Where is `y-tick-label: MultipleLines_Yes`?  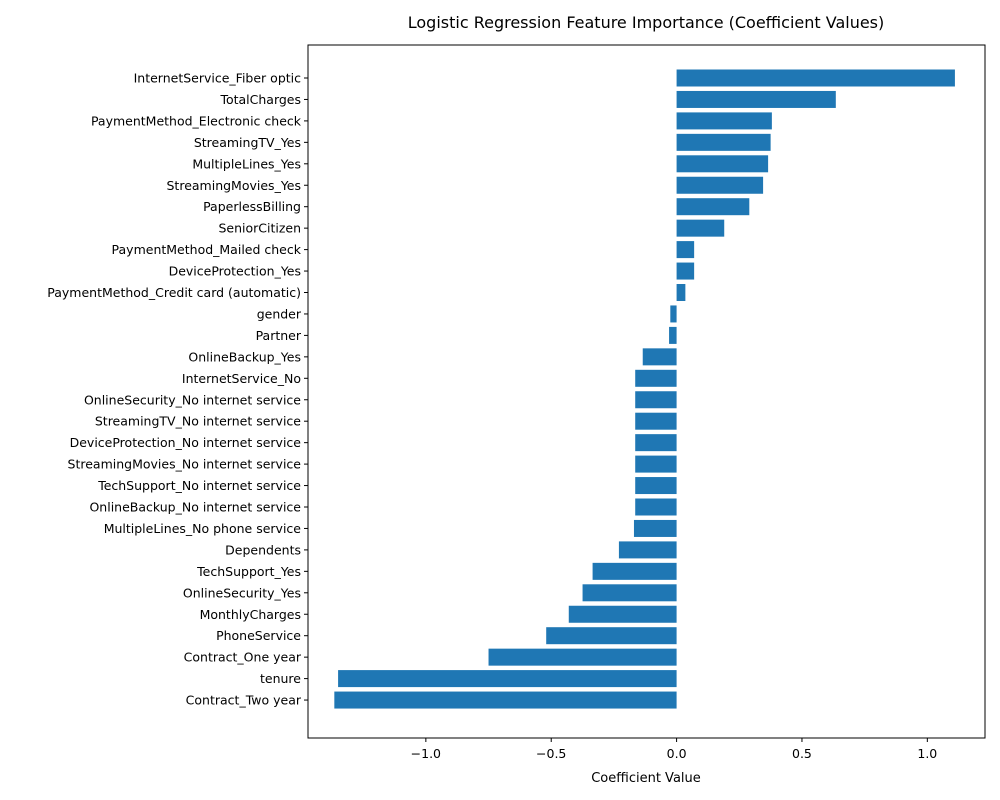 y-tick-label: MultipleLines_Yes is located at coordinates (246, 163).